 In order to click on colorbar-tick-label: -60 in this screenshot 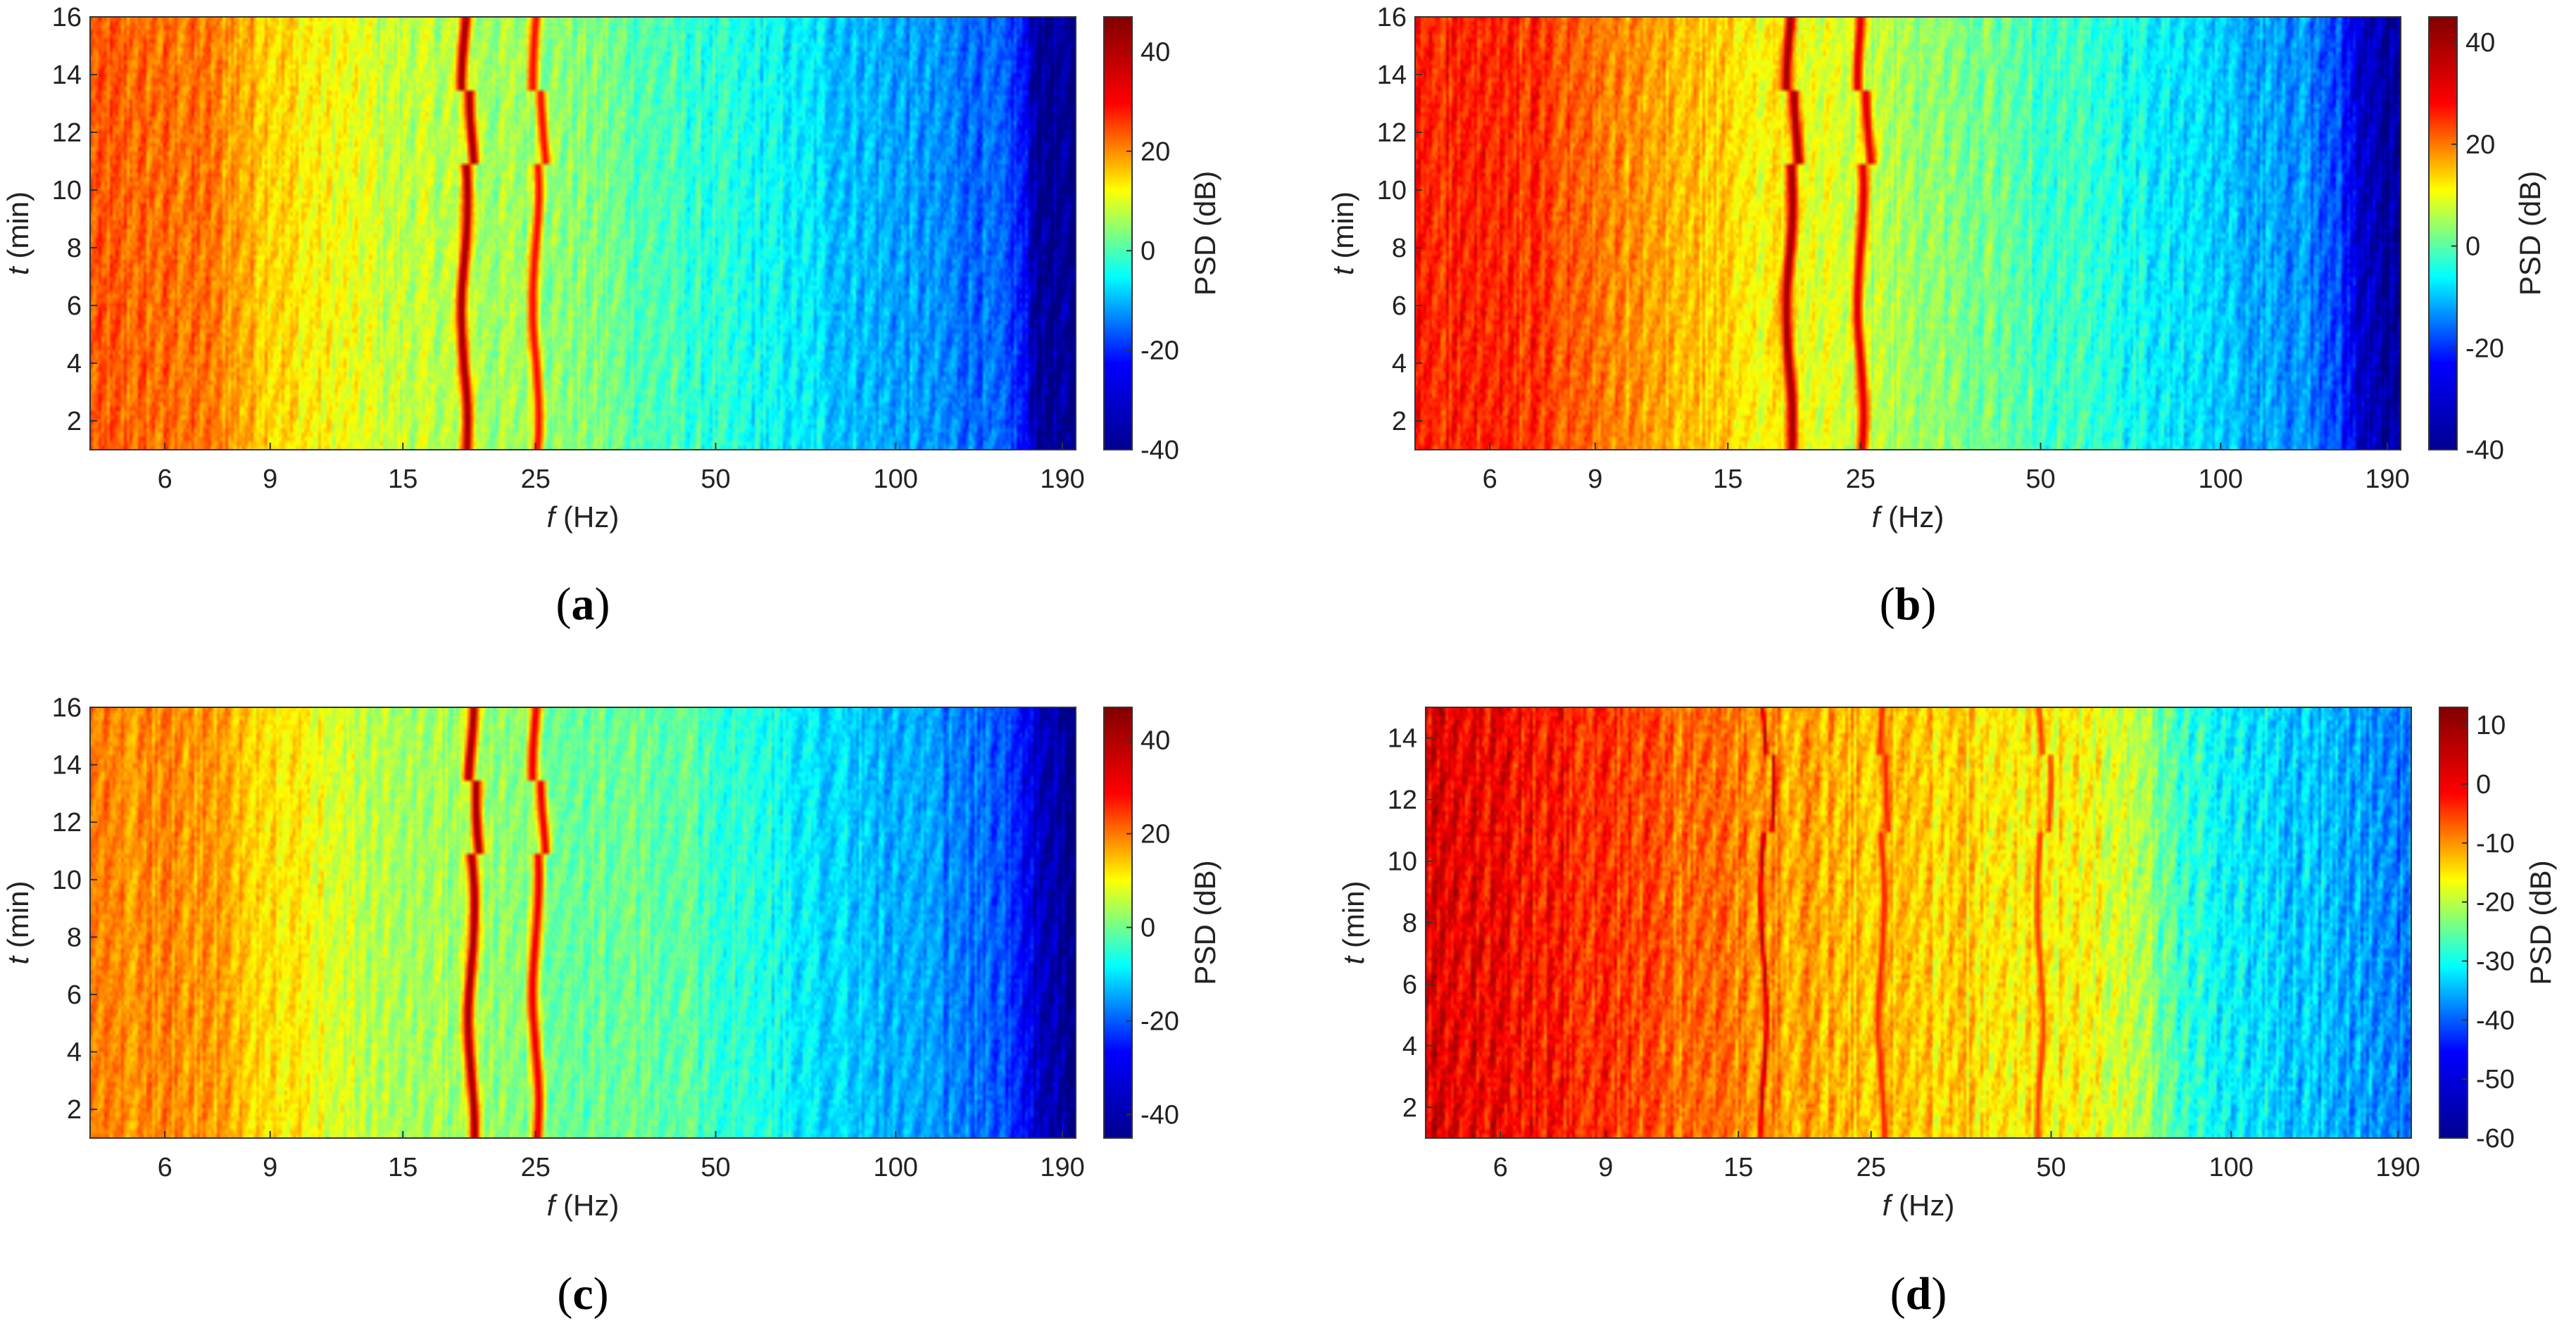, I will do `click(2495, 1139)`.